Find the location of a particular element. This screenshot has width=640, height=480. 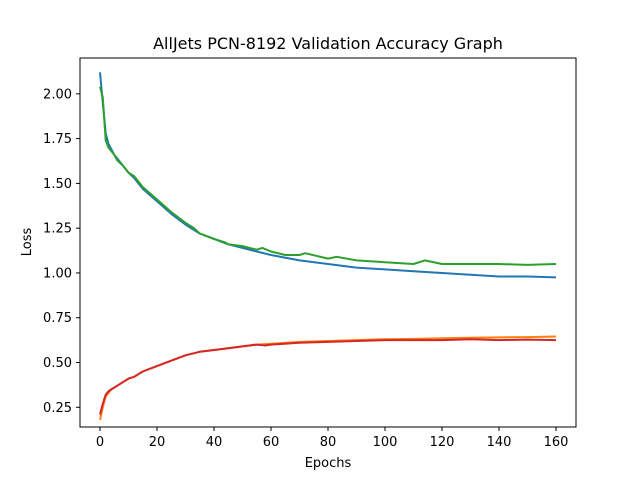

y-tick-label: 1.75 is located at coordinates (57, 139).